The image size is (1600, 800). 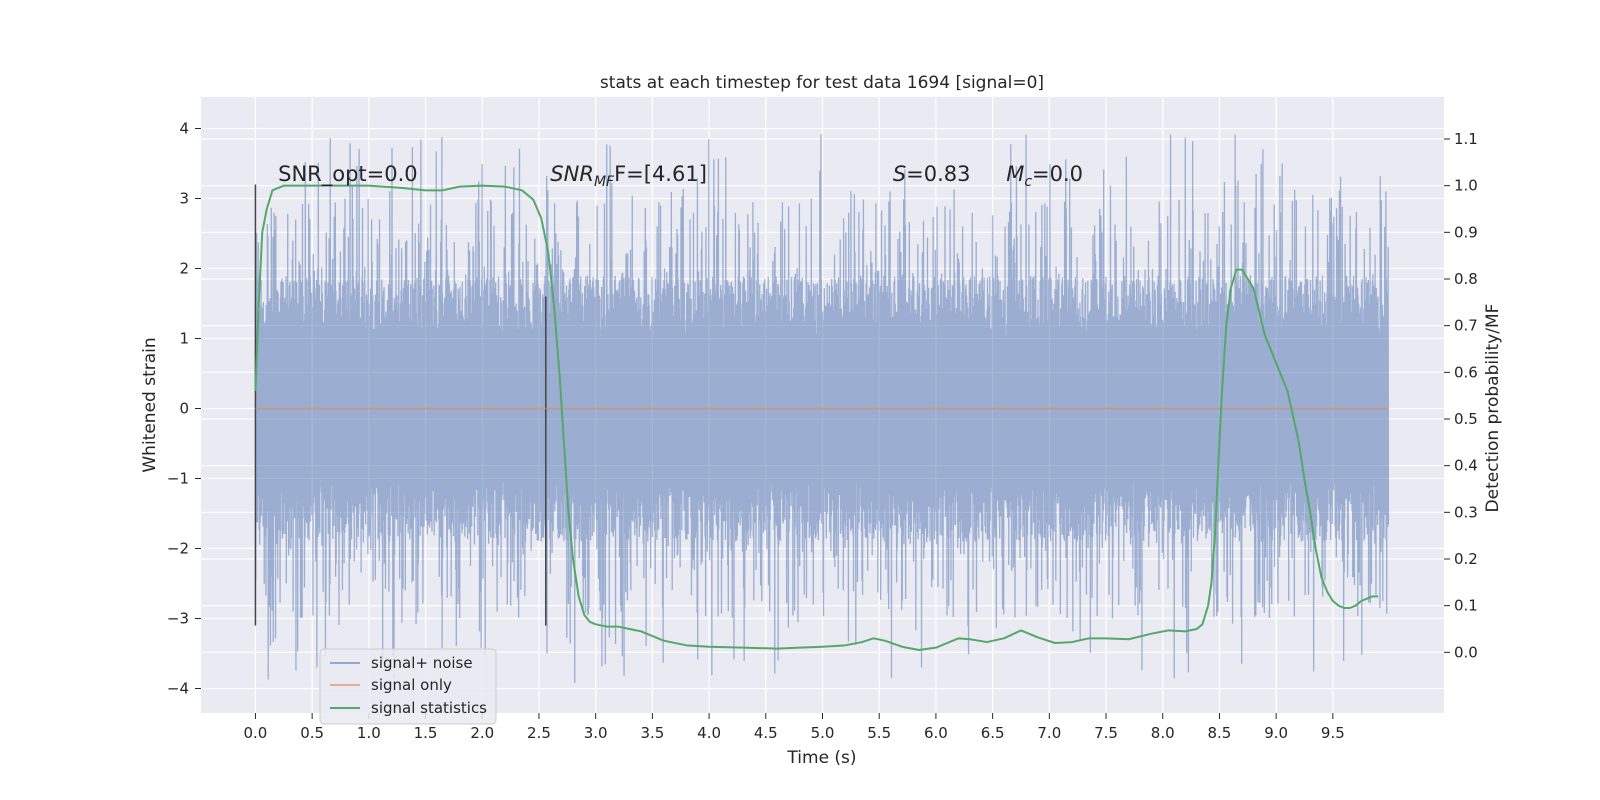 I want to click on x-tick-label-18: 9.0, so click(x=1276, y=733).